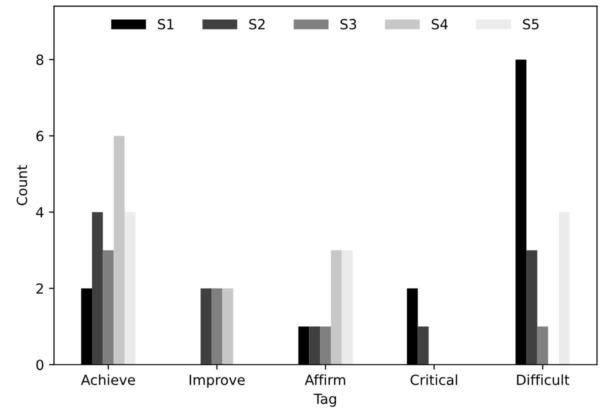 The image size is (600, 412). I want to click on y-tick-label: 0, so click(40, 365).